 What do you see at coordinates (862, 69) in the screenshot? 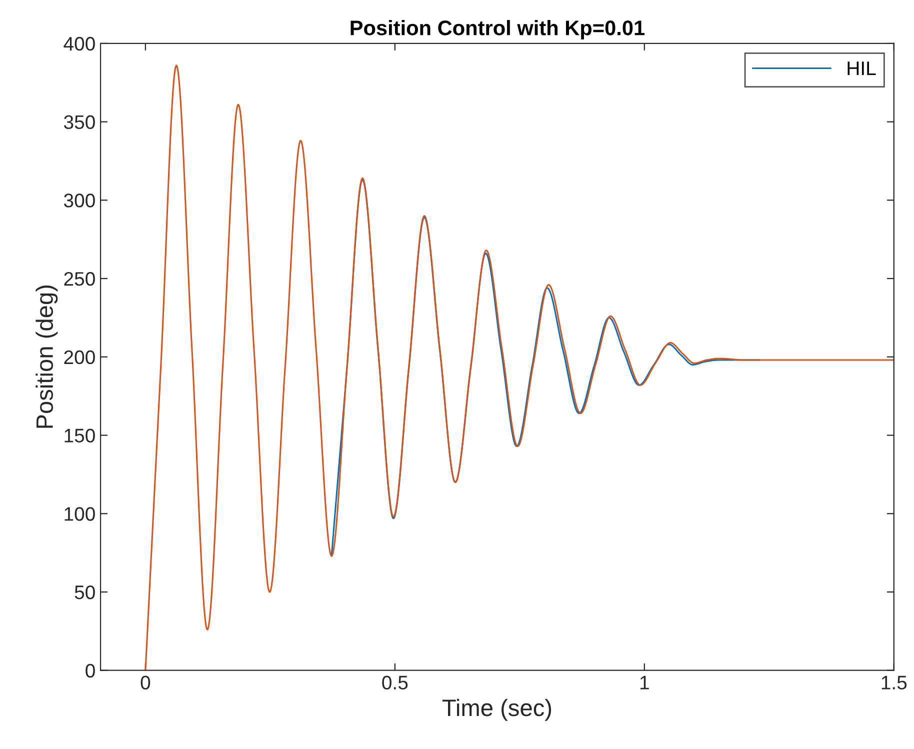
I see `legend-label: HIL` at bounding box center [862, 69].